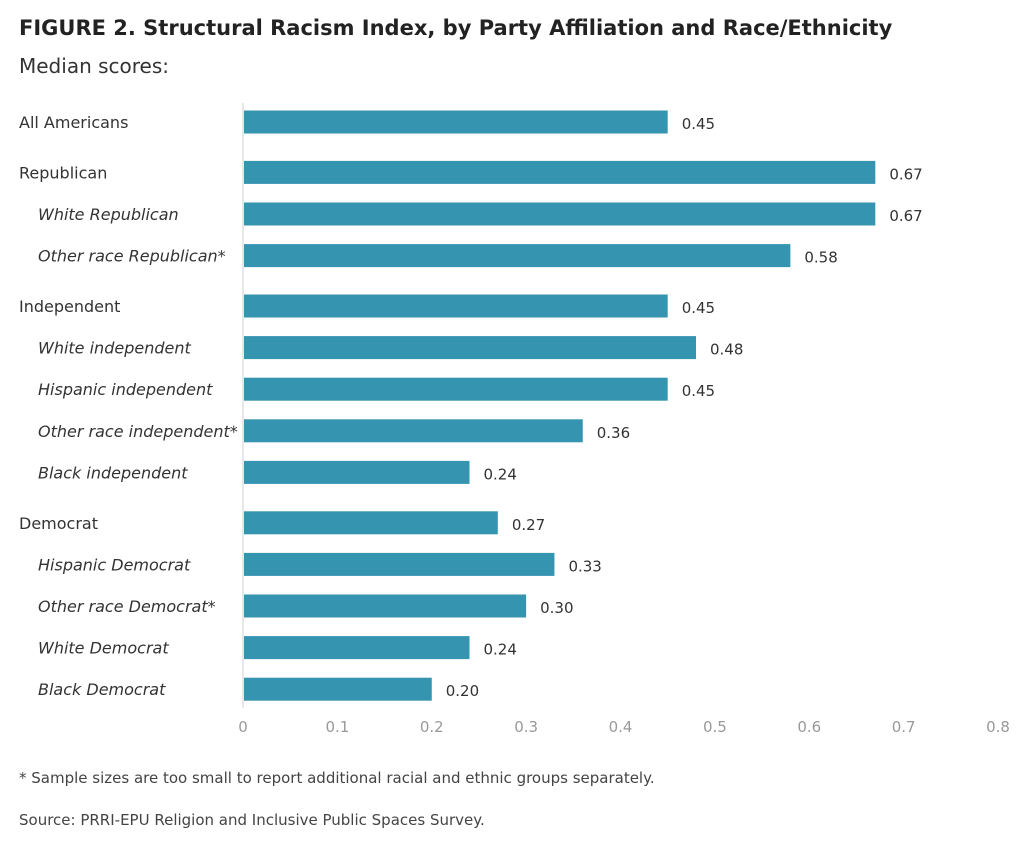 Image resolution: width=1024 pixels, height=851 pixels. What do you see at coordinates (73, 122) in the screenshot?
I see `category-label: All Americans` at bounding box center [73, 122].